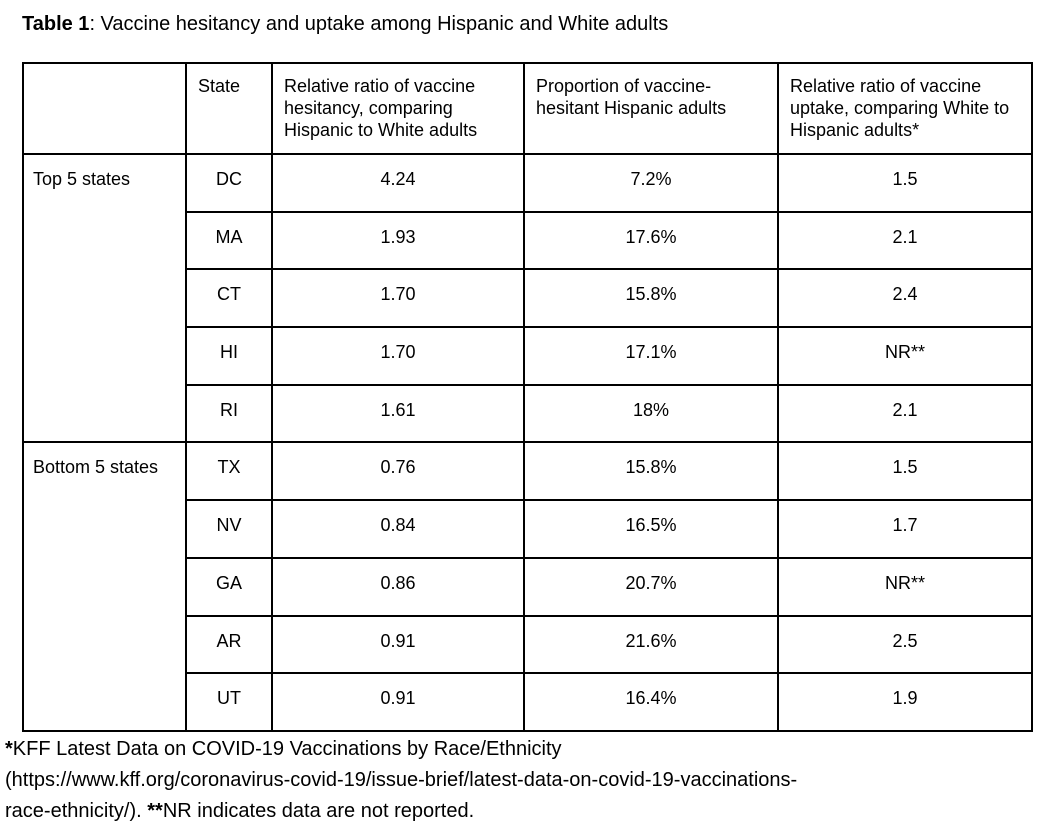  Describe the element at coordinates (651, 240) in the screenshot. I see `proportion-cell: 17.6%` at that location.